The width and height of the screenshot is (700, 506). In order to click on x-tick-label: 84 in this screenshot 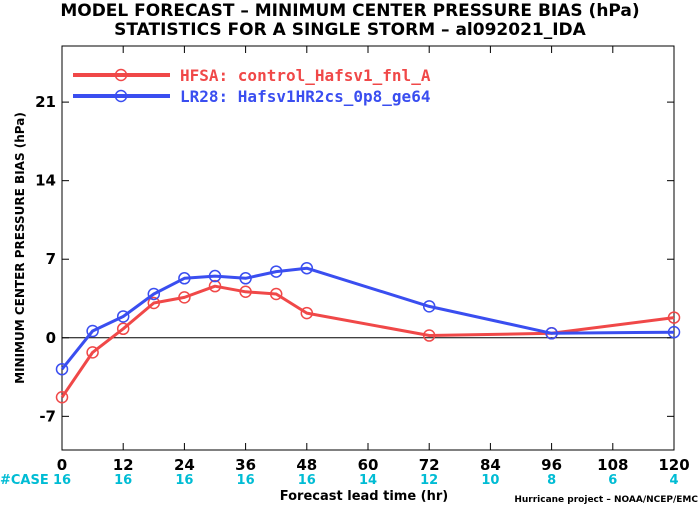, I will do `click(490, 465)`.